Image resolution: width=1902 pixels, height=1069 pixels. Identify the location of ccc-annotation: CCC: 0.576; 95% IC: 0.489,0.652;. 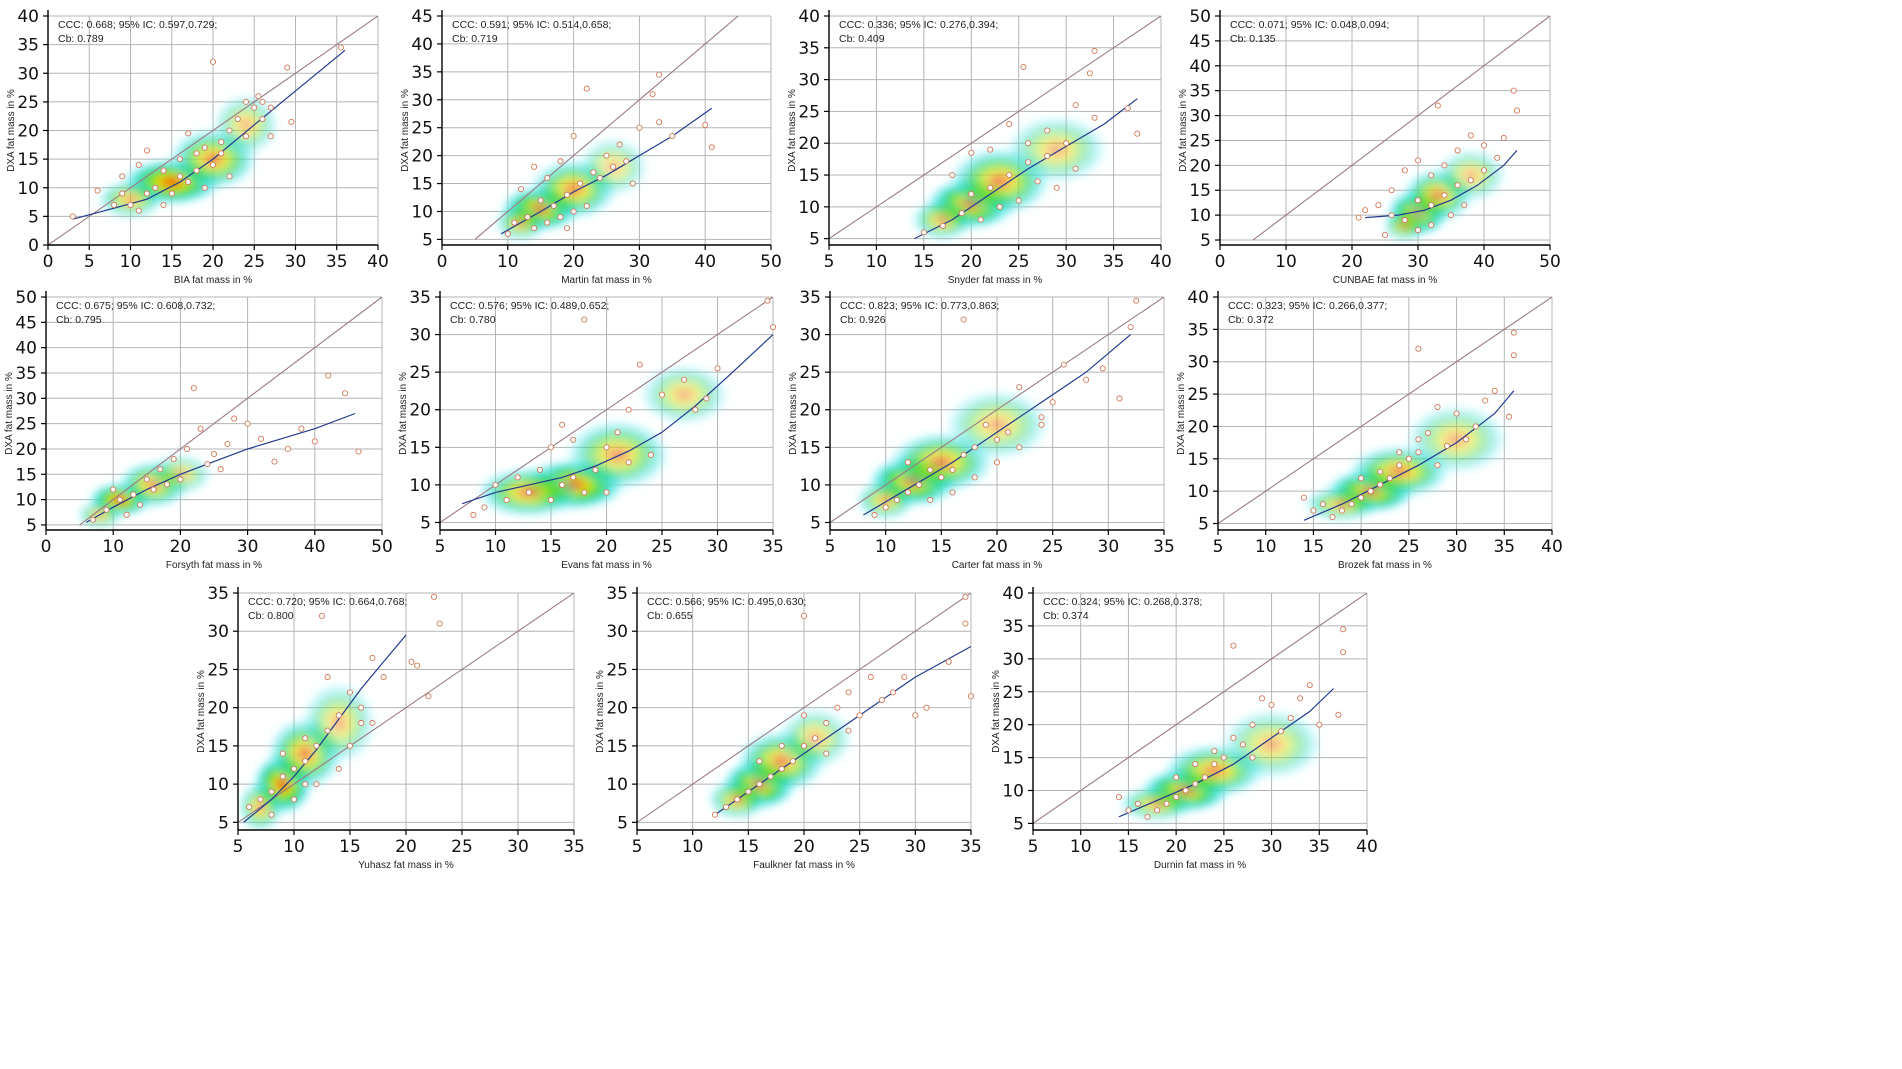
(529, 306).